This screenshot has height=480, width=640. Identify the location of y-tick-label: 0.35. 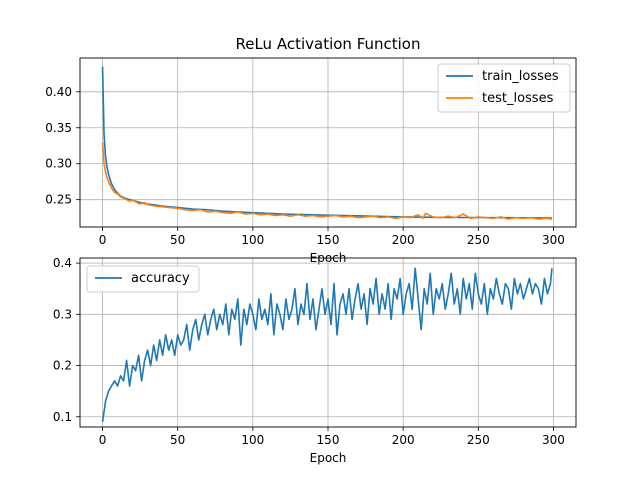
(58, 128).